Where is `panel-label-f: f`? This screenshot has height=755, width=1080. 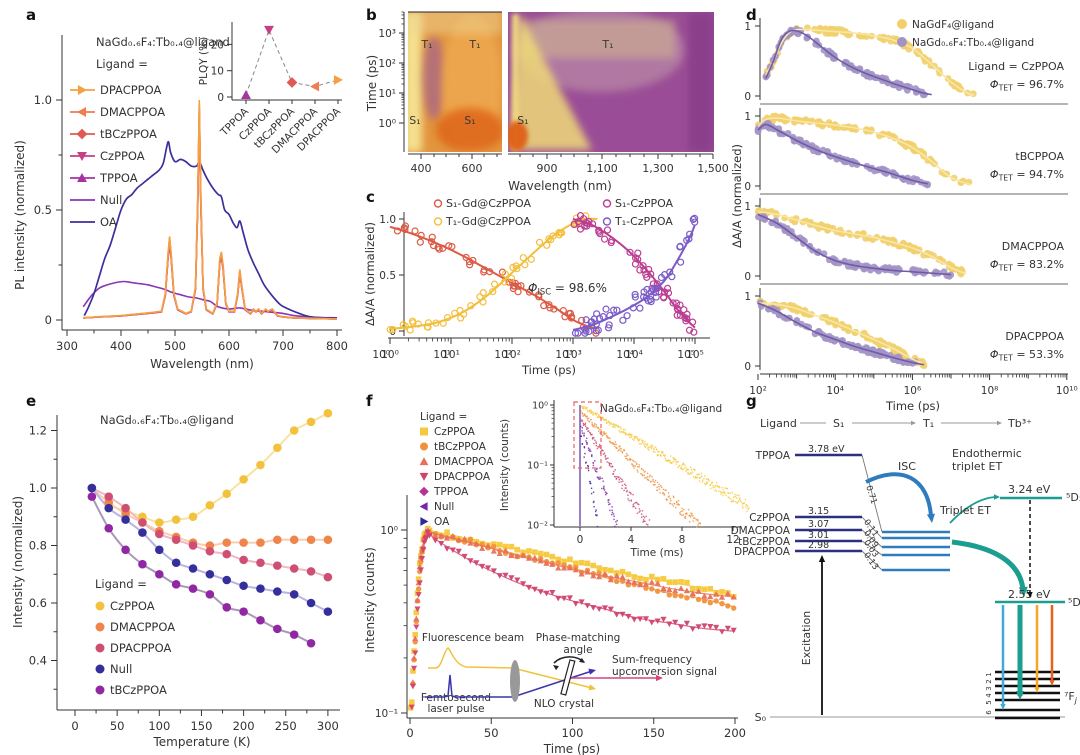
panel-label-f: f is located at coordinates (369, 401).